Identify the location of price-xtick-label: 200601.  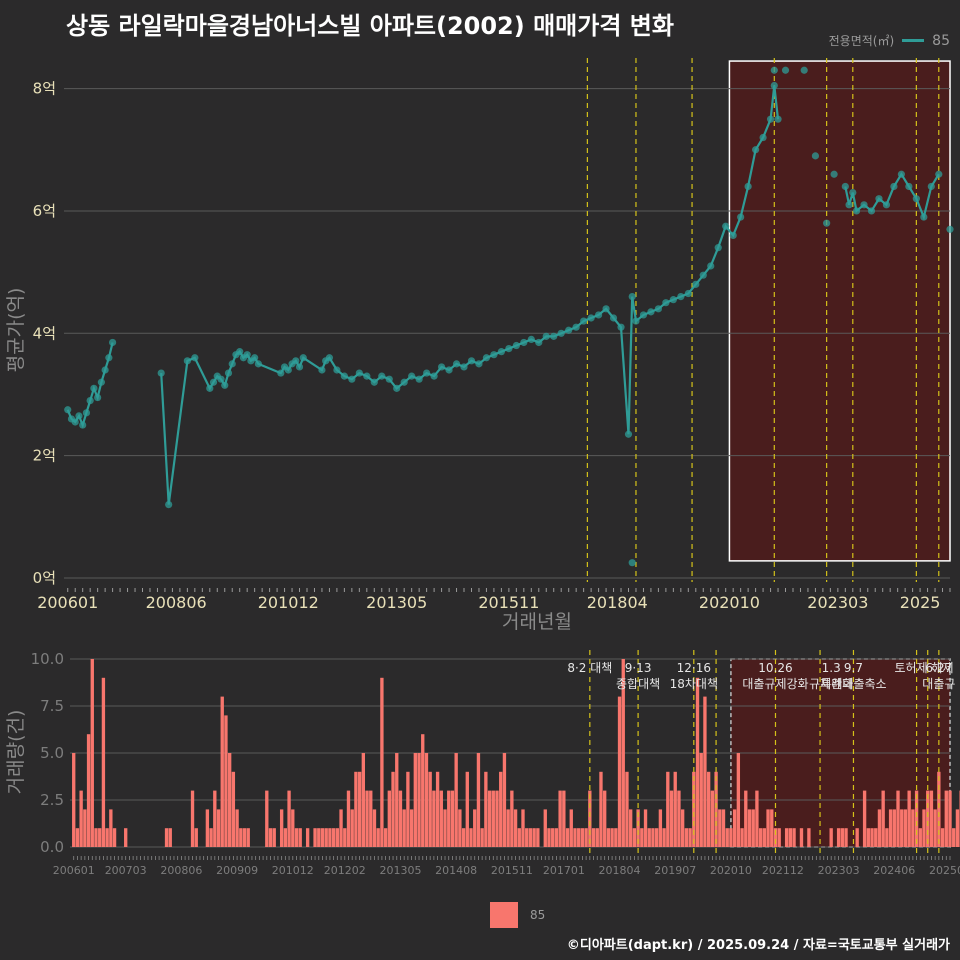
(67, 602).